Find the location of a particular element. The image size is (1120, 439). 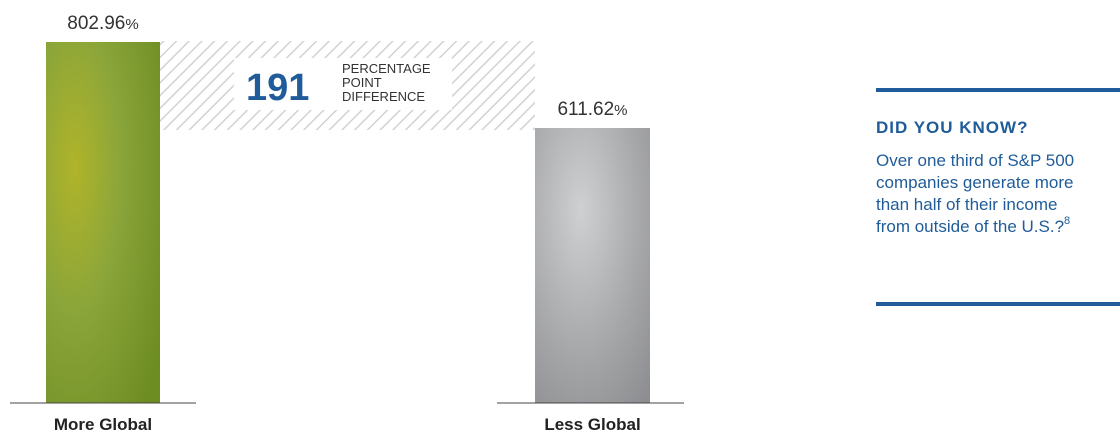

value-label-less-global: 611.62% is located at coordinates (592, 109).